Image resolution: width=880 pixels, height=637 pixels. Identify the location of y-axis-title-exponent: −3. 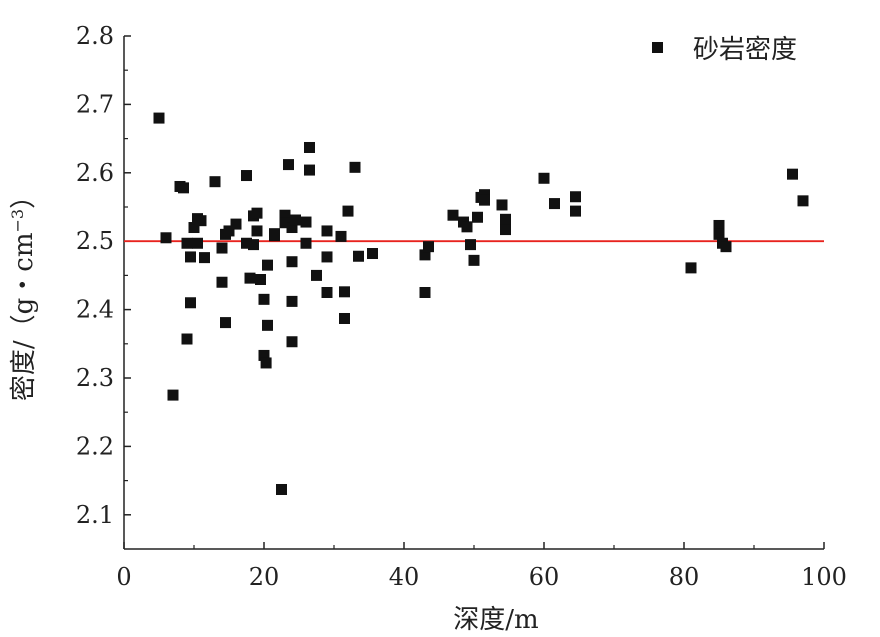
(17, 221).